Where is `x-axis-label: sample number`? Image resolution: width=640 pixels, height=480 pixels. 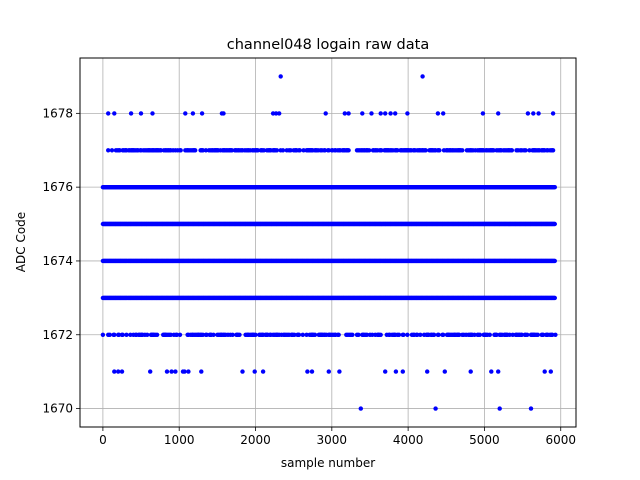
x-axis-label: sample number is located at coordinates (328, 463).